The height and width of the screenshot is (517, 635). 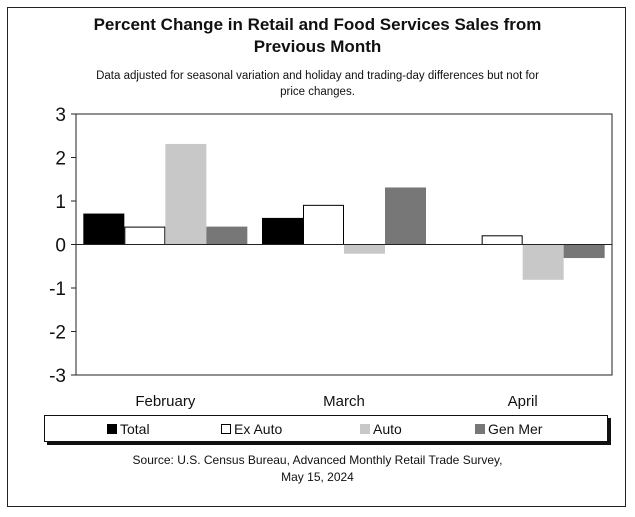 What do you see at coordinates (523, 401) in the screenshot?
I see `x-category-label: April` at bounding box center [523, 401].